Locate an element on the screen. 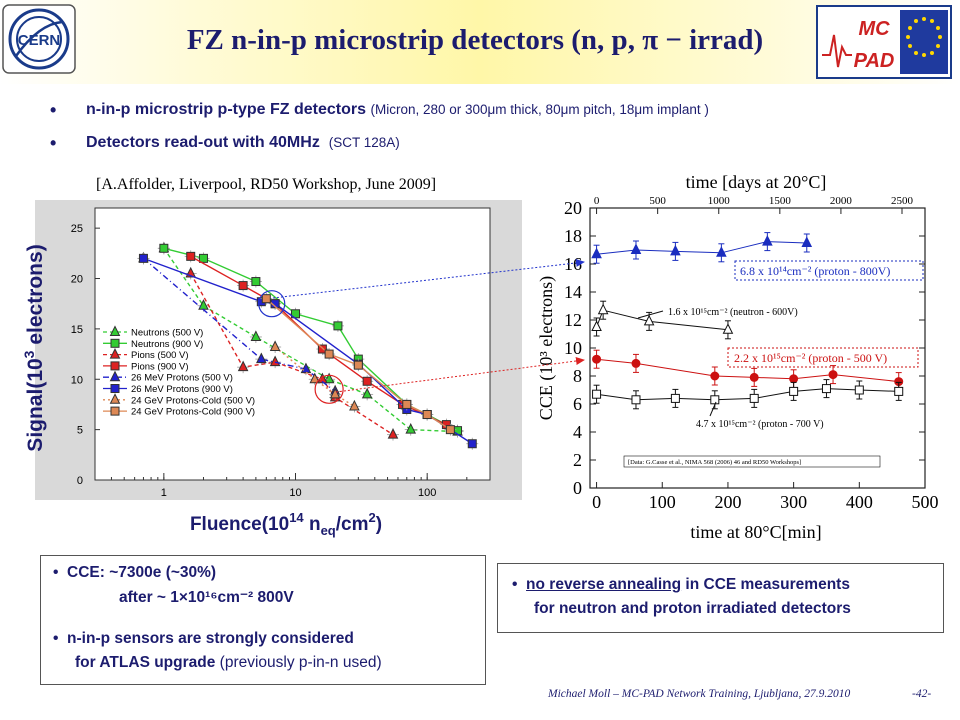 The image size is (960, 720). y-tick-label: 2 is located at coordinates (577, 460).